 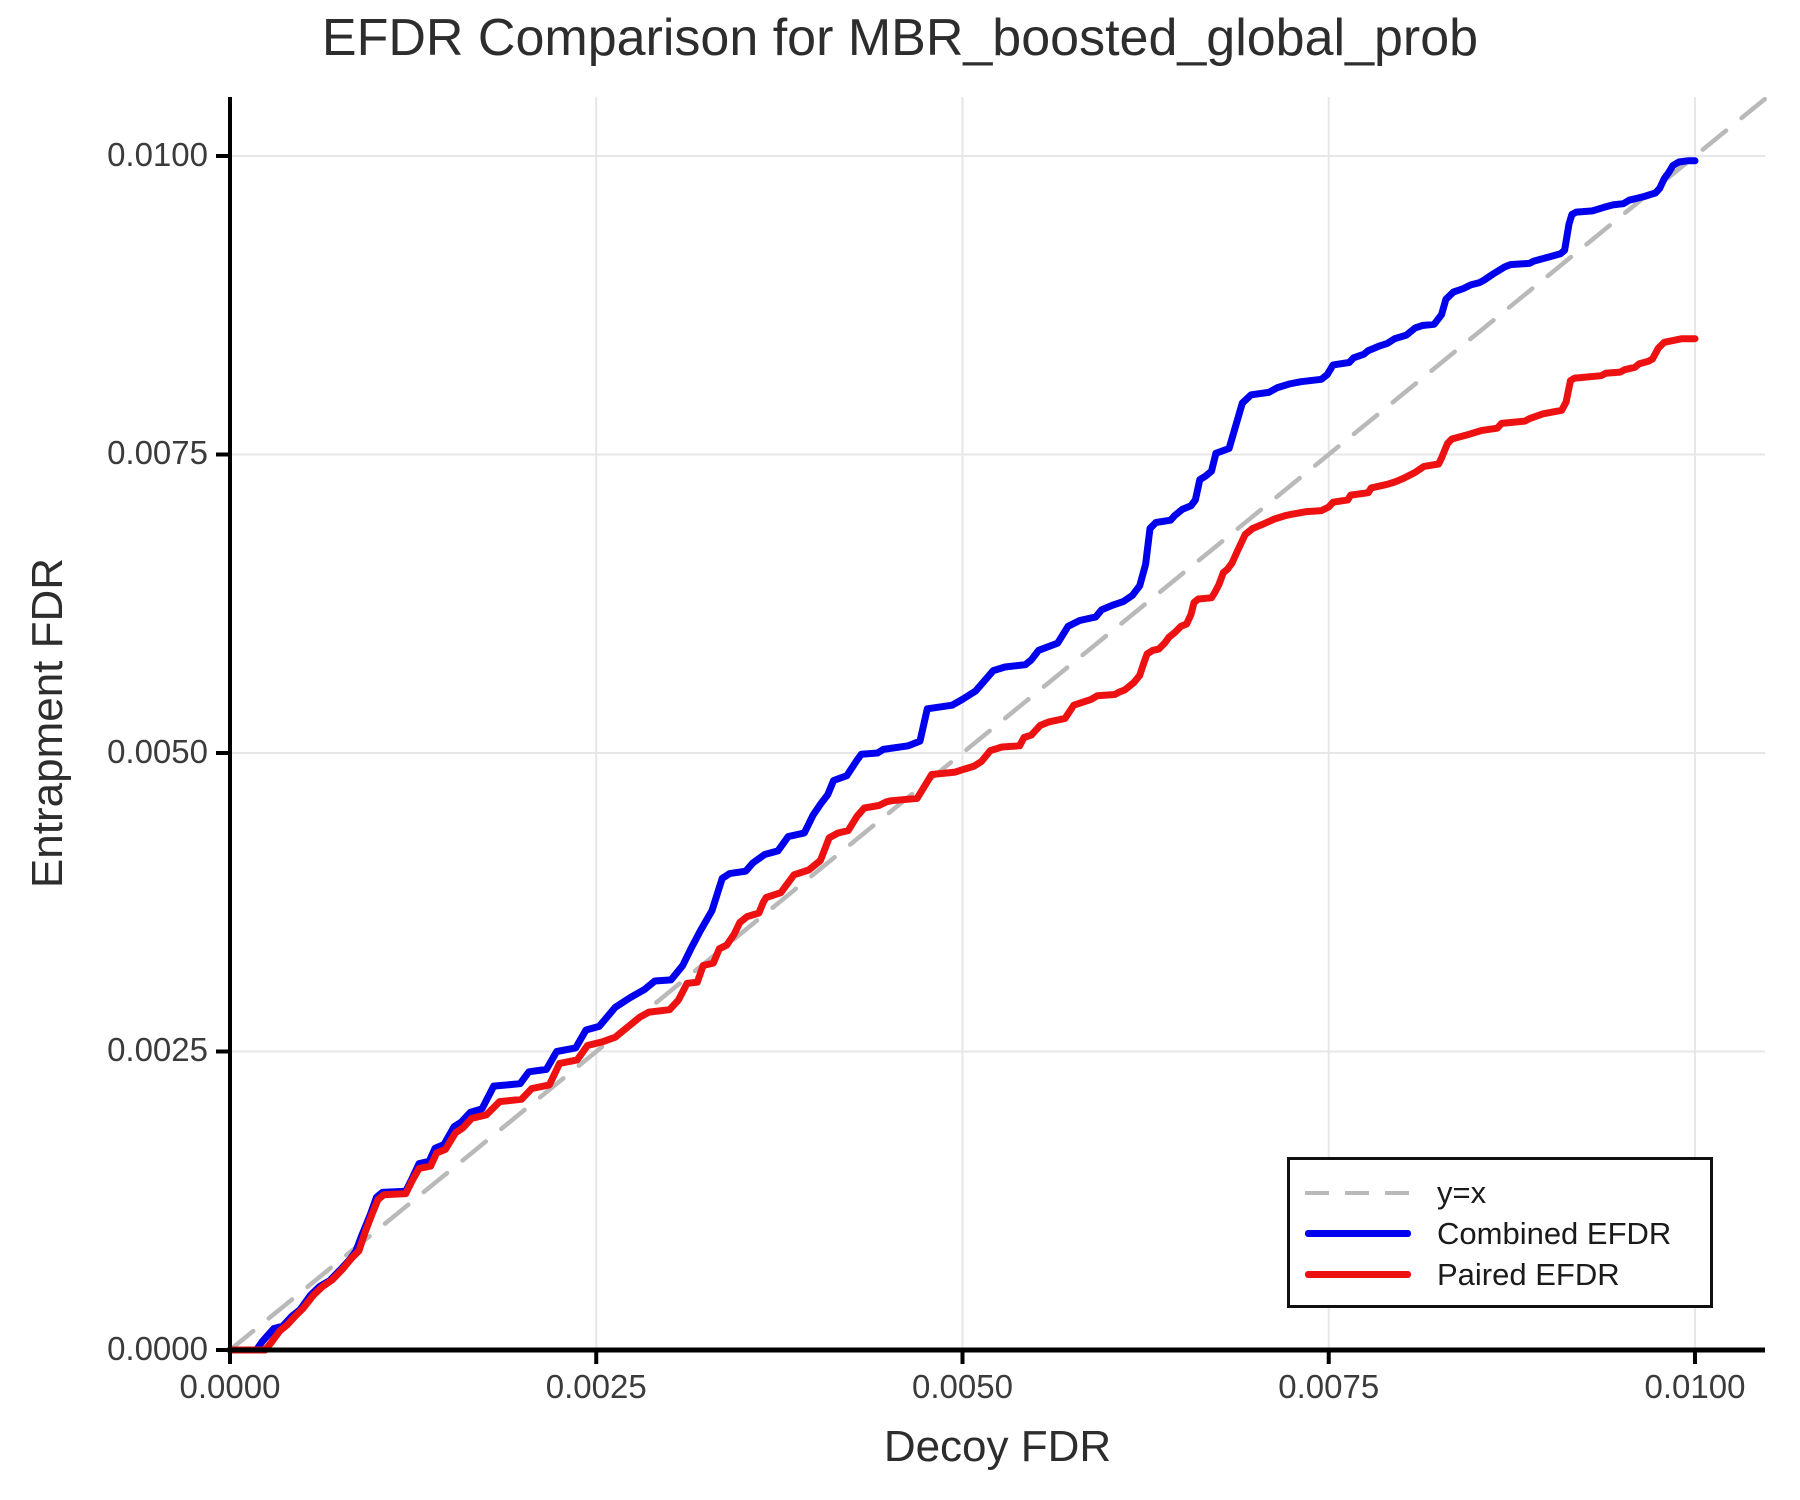 I want to click on legend-sample-combined-efdr, so click(x=1358, y=1233).